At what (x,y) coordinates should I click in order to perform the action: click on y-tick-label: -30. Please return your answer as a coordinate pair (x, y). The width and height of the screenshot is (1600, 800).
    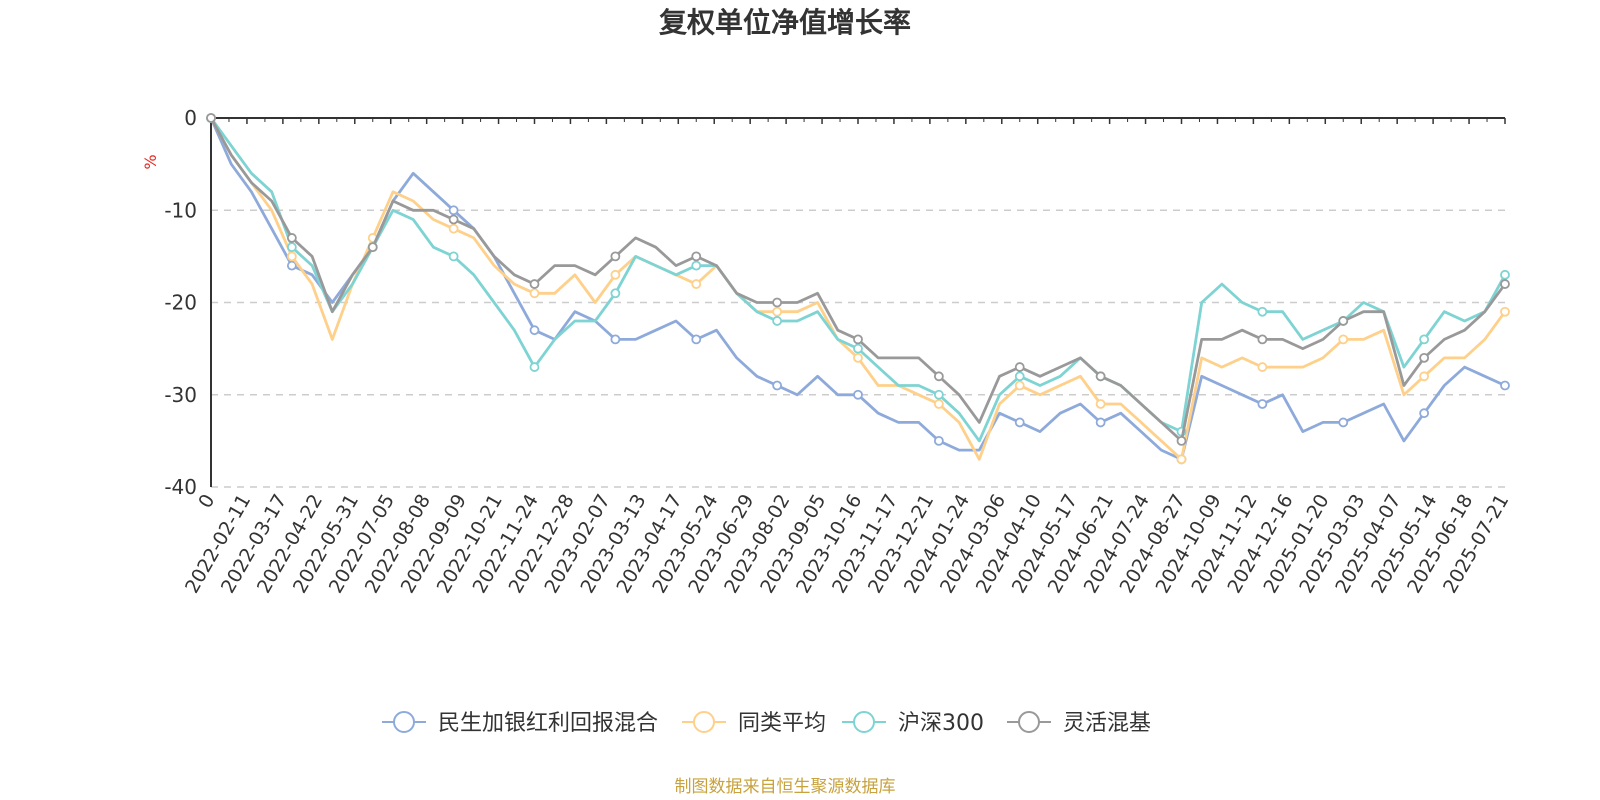
    Looking at the image, I should click on (180, 395).